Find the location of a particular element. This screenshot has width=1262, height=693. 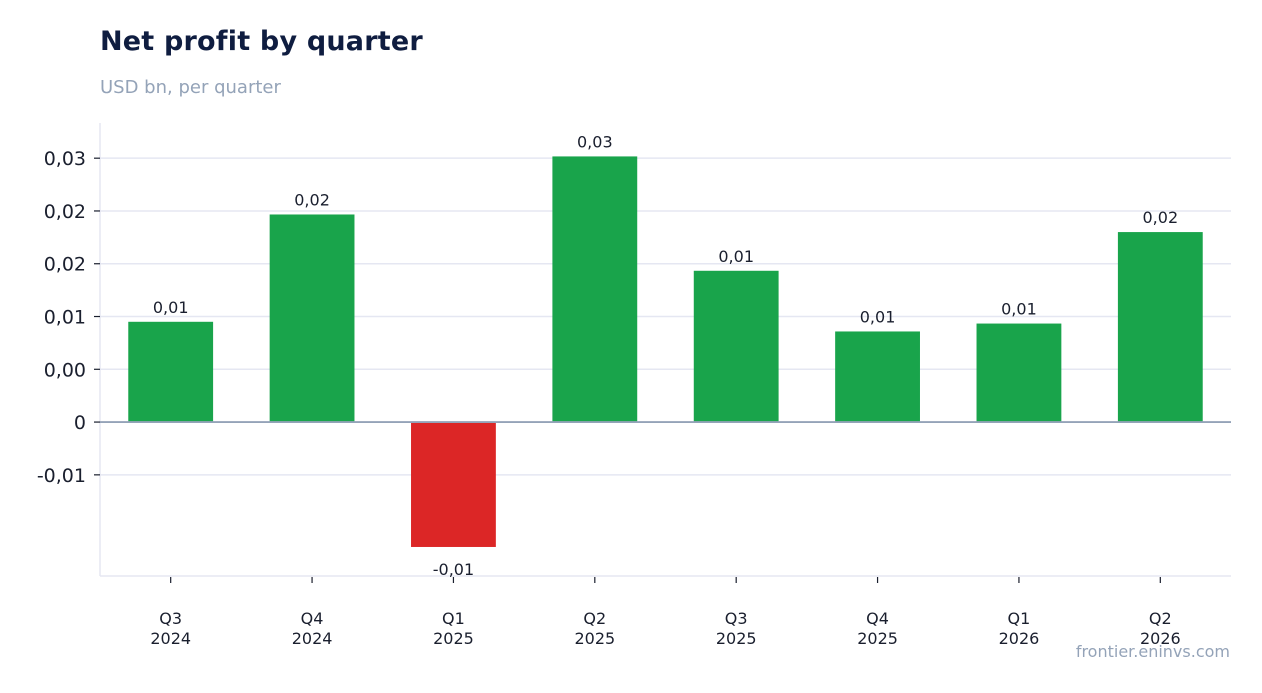

x-tick-label: Q4 2025 is located at coordinates (877, 628).